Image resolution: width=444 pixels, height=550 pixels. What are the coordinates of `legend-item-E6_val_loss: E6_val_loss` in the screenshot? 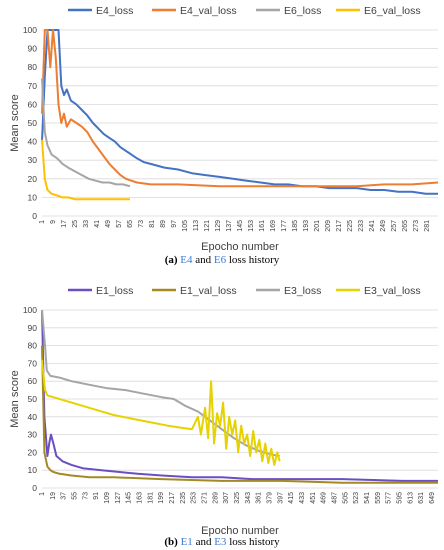 It's located at (378, 11).